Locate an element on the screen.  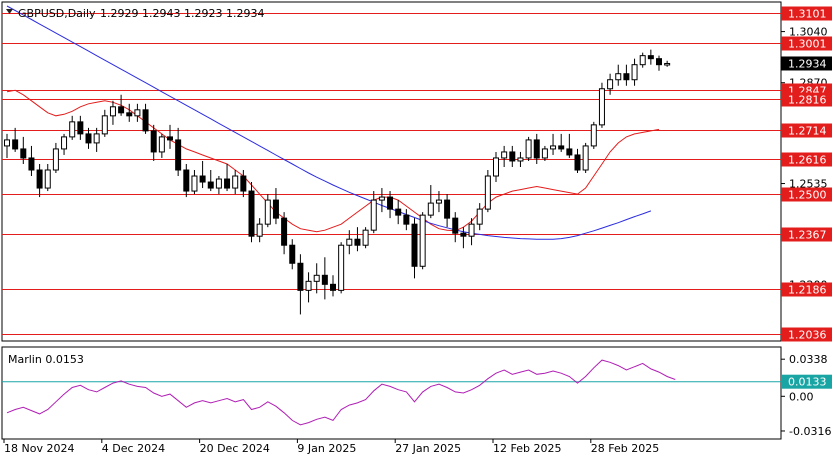
marlin-indicator-line is located at coordinates (341, 392).